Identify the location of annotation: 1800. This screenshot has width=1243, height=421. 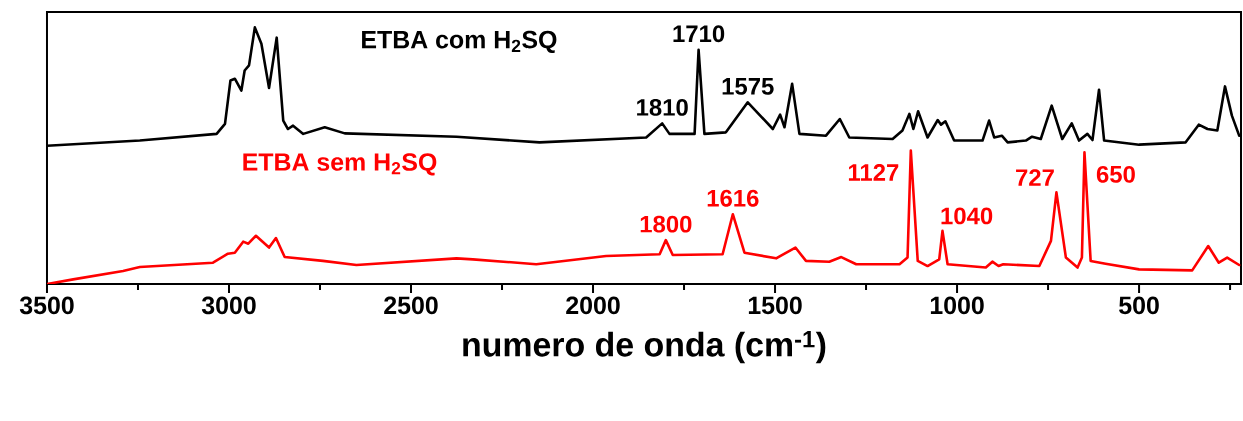
(666, 224).